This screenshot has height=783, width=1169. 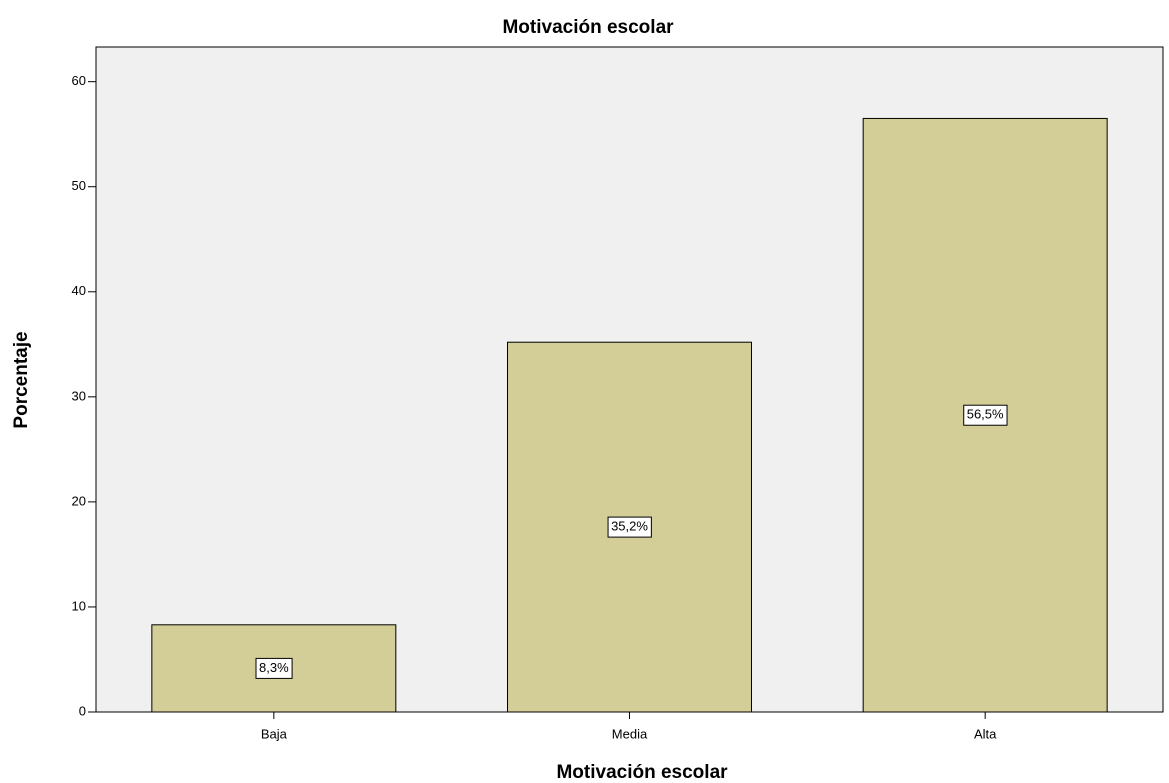 What do you see at coordinates (985, 733) in the screenshot?
I see `x-tick-label: Alta` at bounding box center [985, 733].